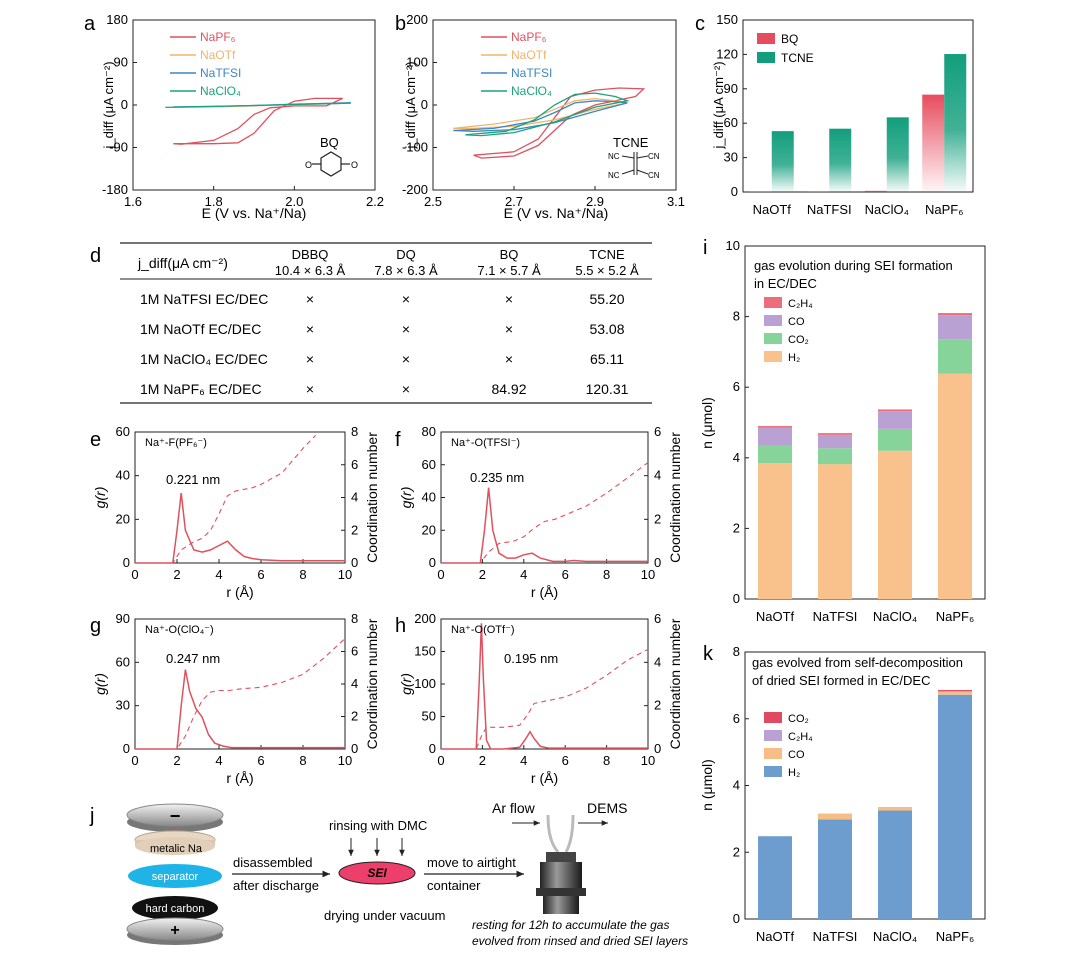 This screenshot has height=961, width=1080. Describe the element at coordinates (134, 760) in the screenshot. I see `g-xtick-label: 0` at that location.